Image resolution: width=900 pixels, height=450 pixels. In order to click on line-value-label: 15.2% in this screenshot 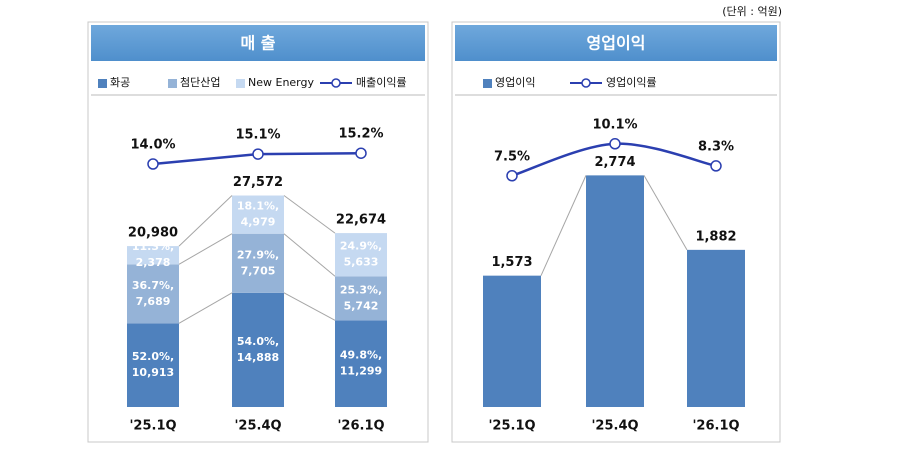, I will do `click(360, 134)`.